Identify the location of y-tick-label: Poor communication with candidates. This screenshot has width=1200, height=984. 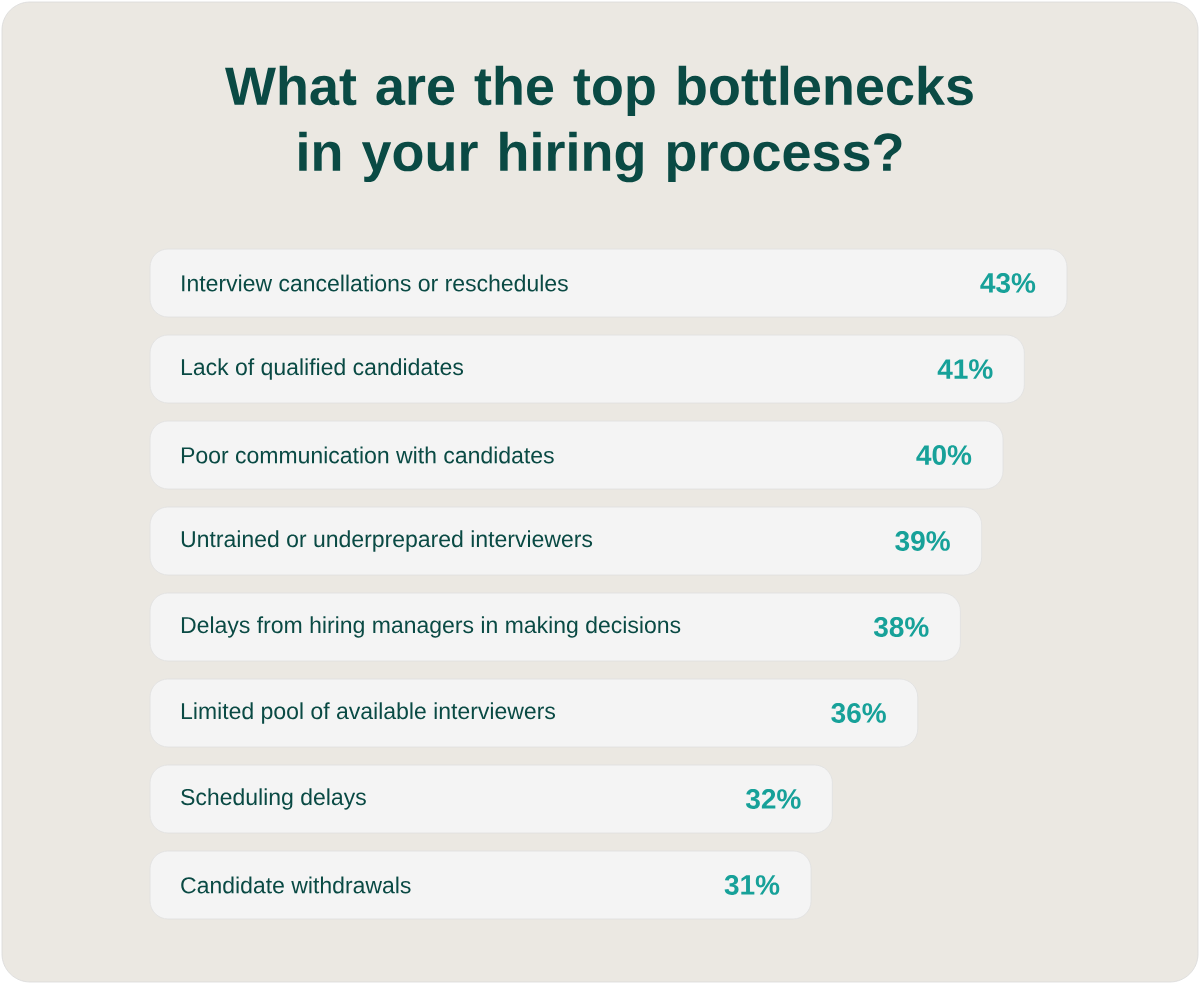
(367, 455).